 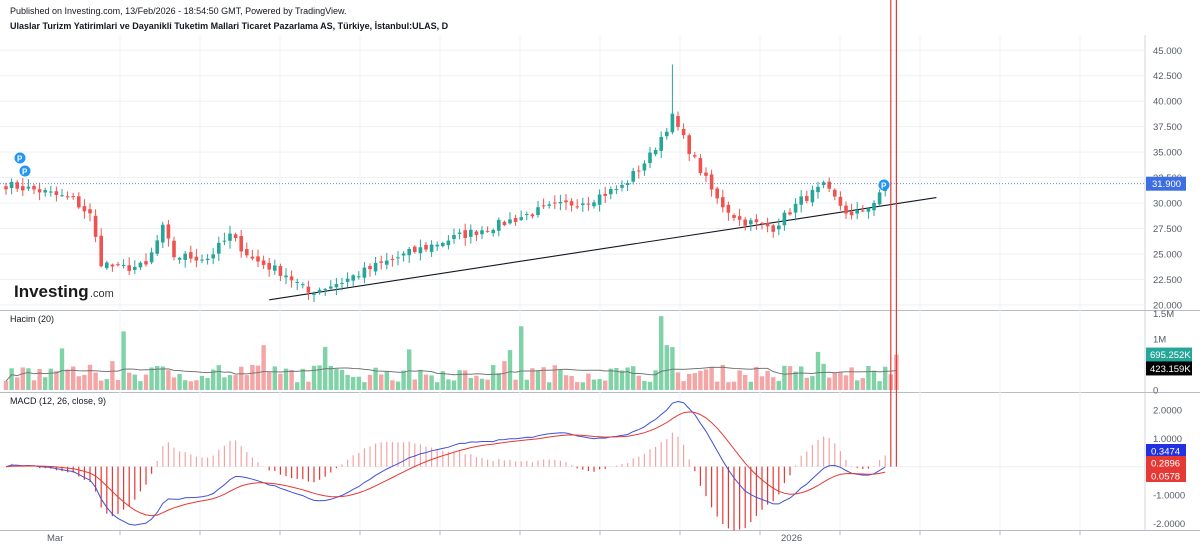 I want to click on volume-title: Hacim (20), so click(x=32, y=319).